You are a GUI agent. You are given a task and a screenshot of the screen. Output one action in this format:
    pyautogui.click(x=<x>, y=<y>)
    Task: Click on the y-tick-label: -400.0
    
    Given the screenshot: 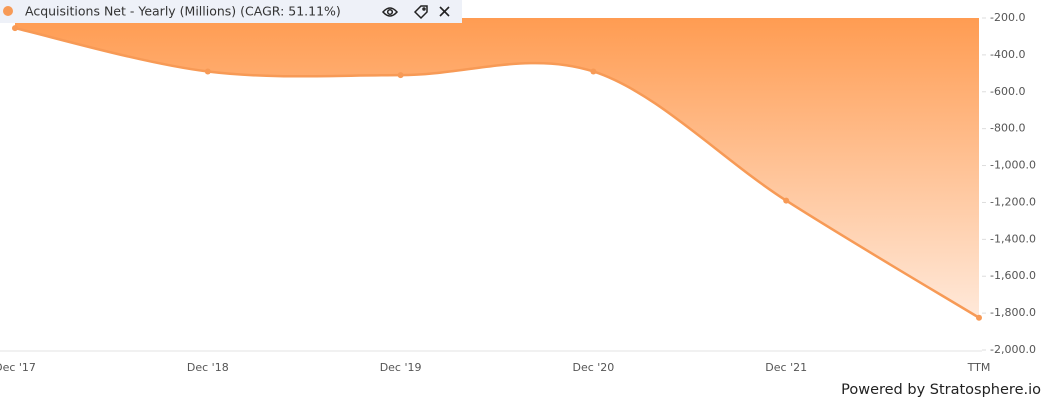 What is the action you would take?
    pyautogui.click(x=1007, y=54)
    